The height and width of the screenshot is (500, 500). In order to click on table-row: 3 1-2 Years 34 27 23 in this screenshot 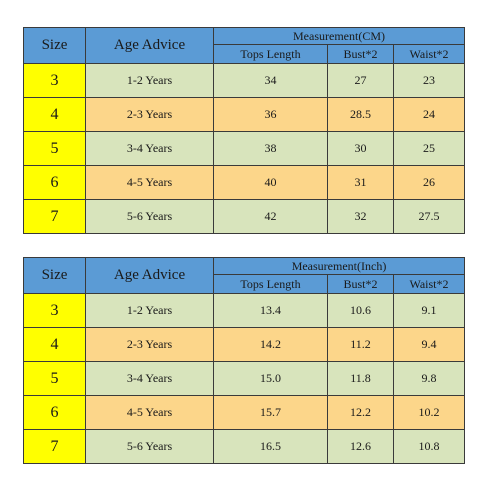, I will do `click(244, 80)`.